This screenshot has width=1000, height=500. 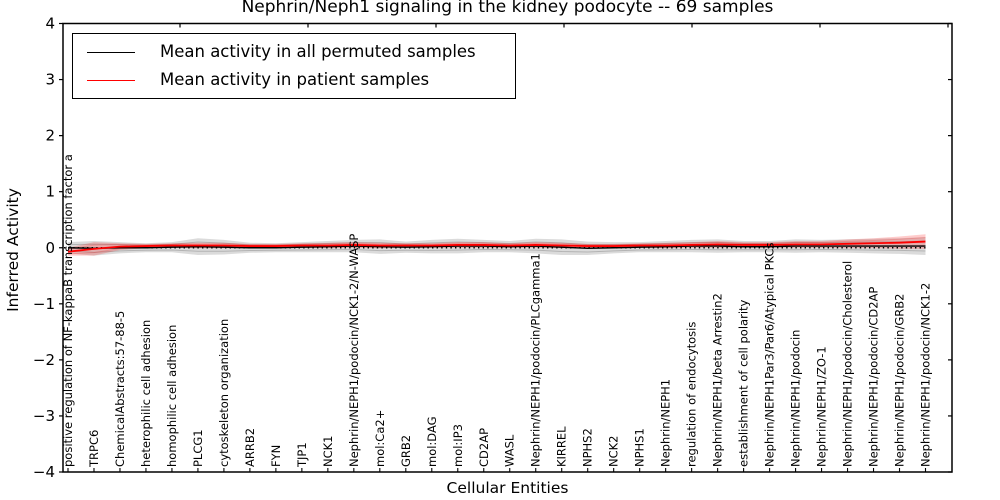 What do you see at coordinates (796, 398) in the screenshot?
I see `x-tick-label: Nephrin/NEPH1/podocin` at bounding box center [796, 398].